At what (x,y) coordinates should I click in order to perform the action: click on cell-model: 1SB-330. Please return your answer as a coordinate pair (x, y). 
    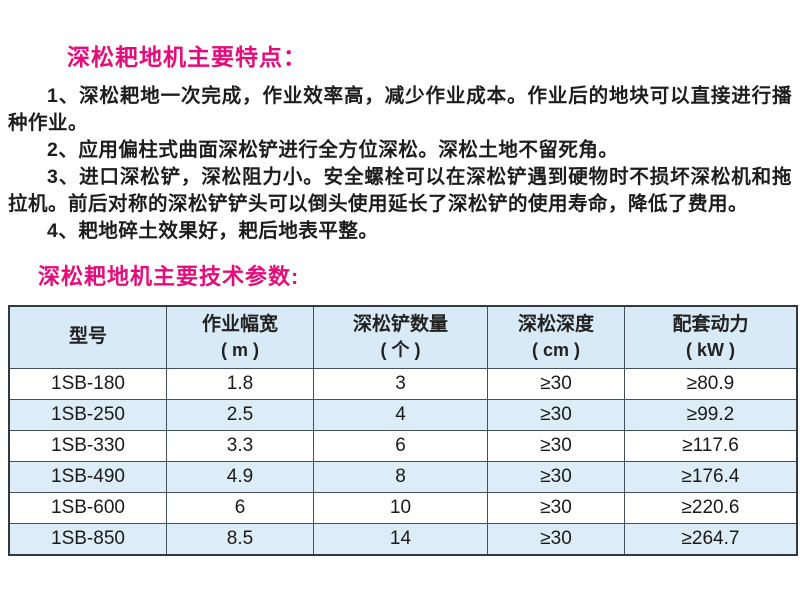
    Looking at the image, I should click on (87, 445).